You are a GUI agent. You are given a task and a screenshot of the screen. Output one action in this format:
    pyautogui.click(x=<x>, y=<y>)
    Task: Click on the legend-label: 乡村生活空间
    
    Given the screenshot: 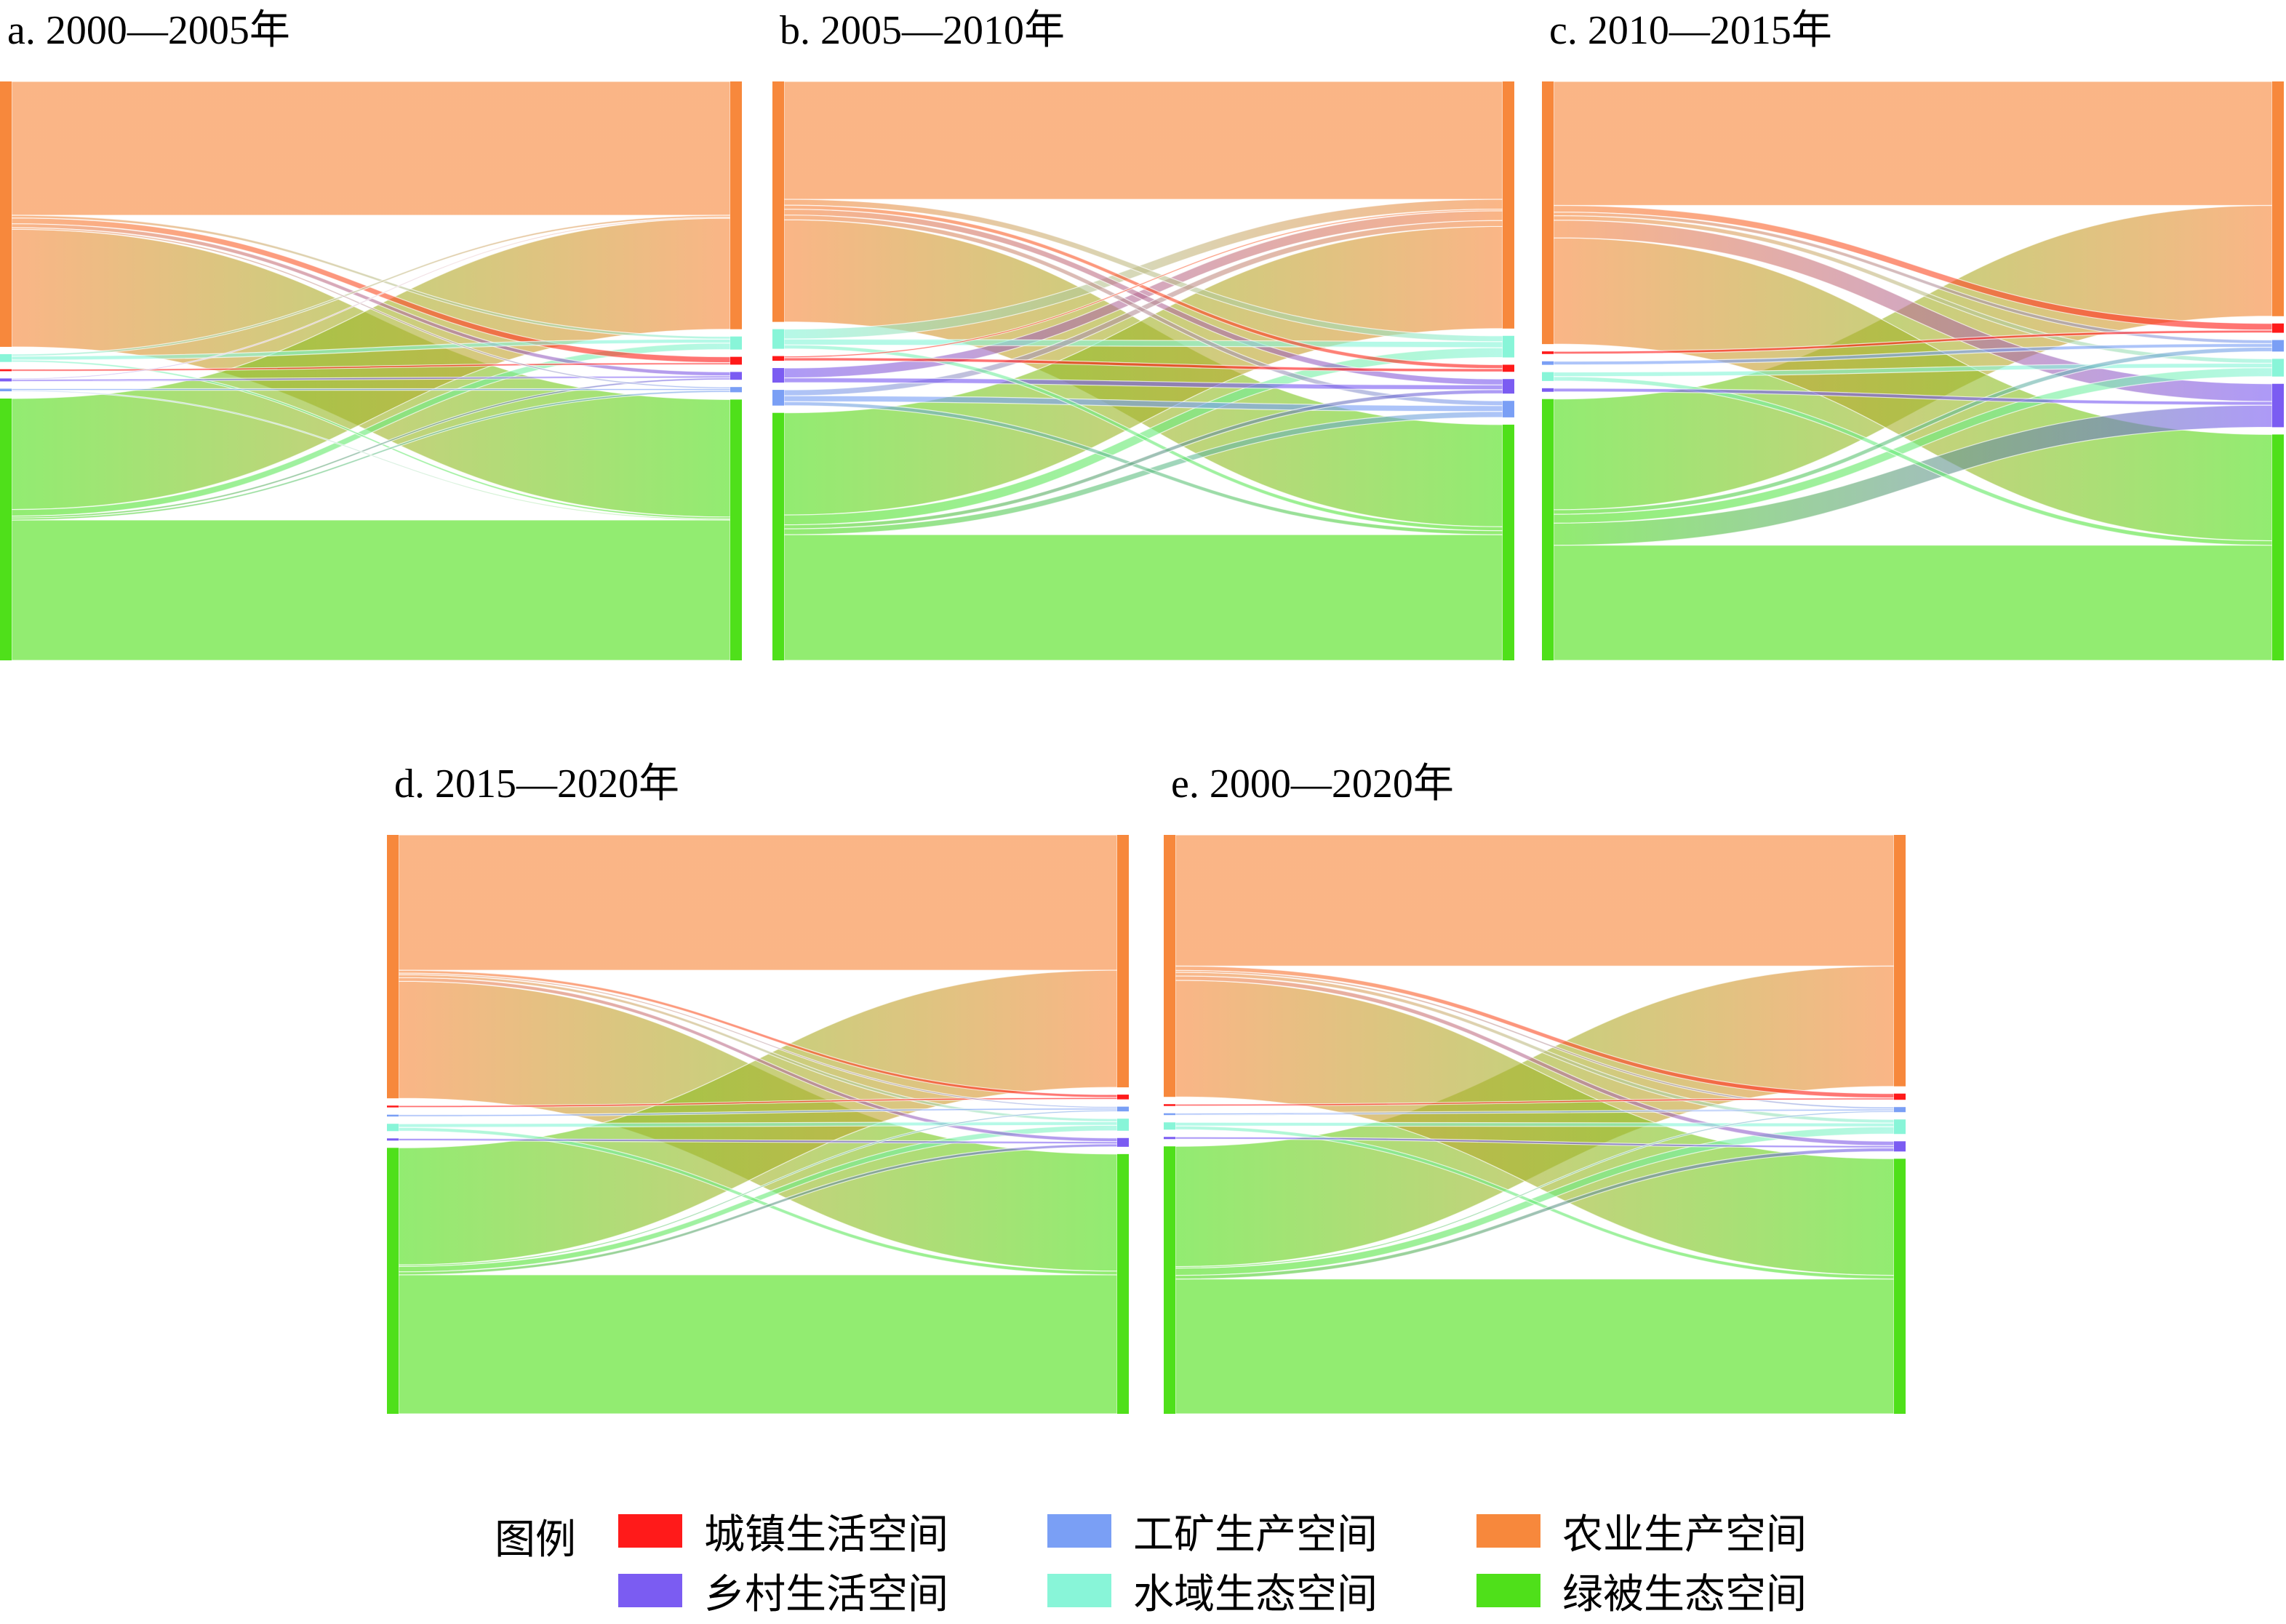 What is the action you would take?
    pyautogui.click(x=826, y=1594)
    